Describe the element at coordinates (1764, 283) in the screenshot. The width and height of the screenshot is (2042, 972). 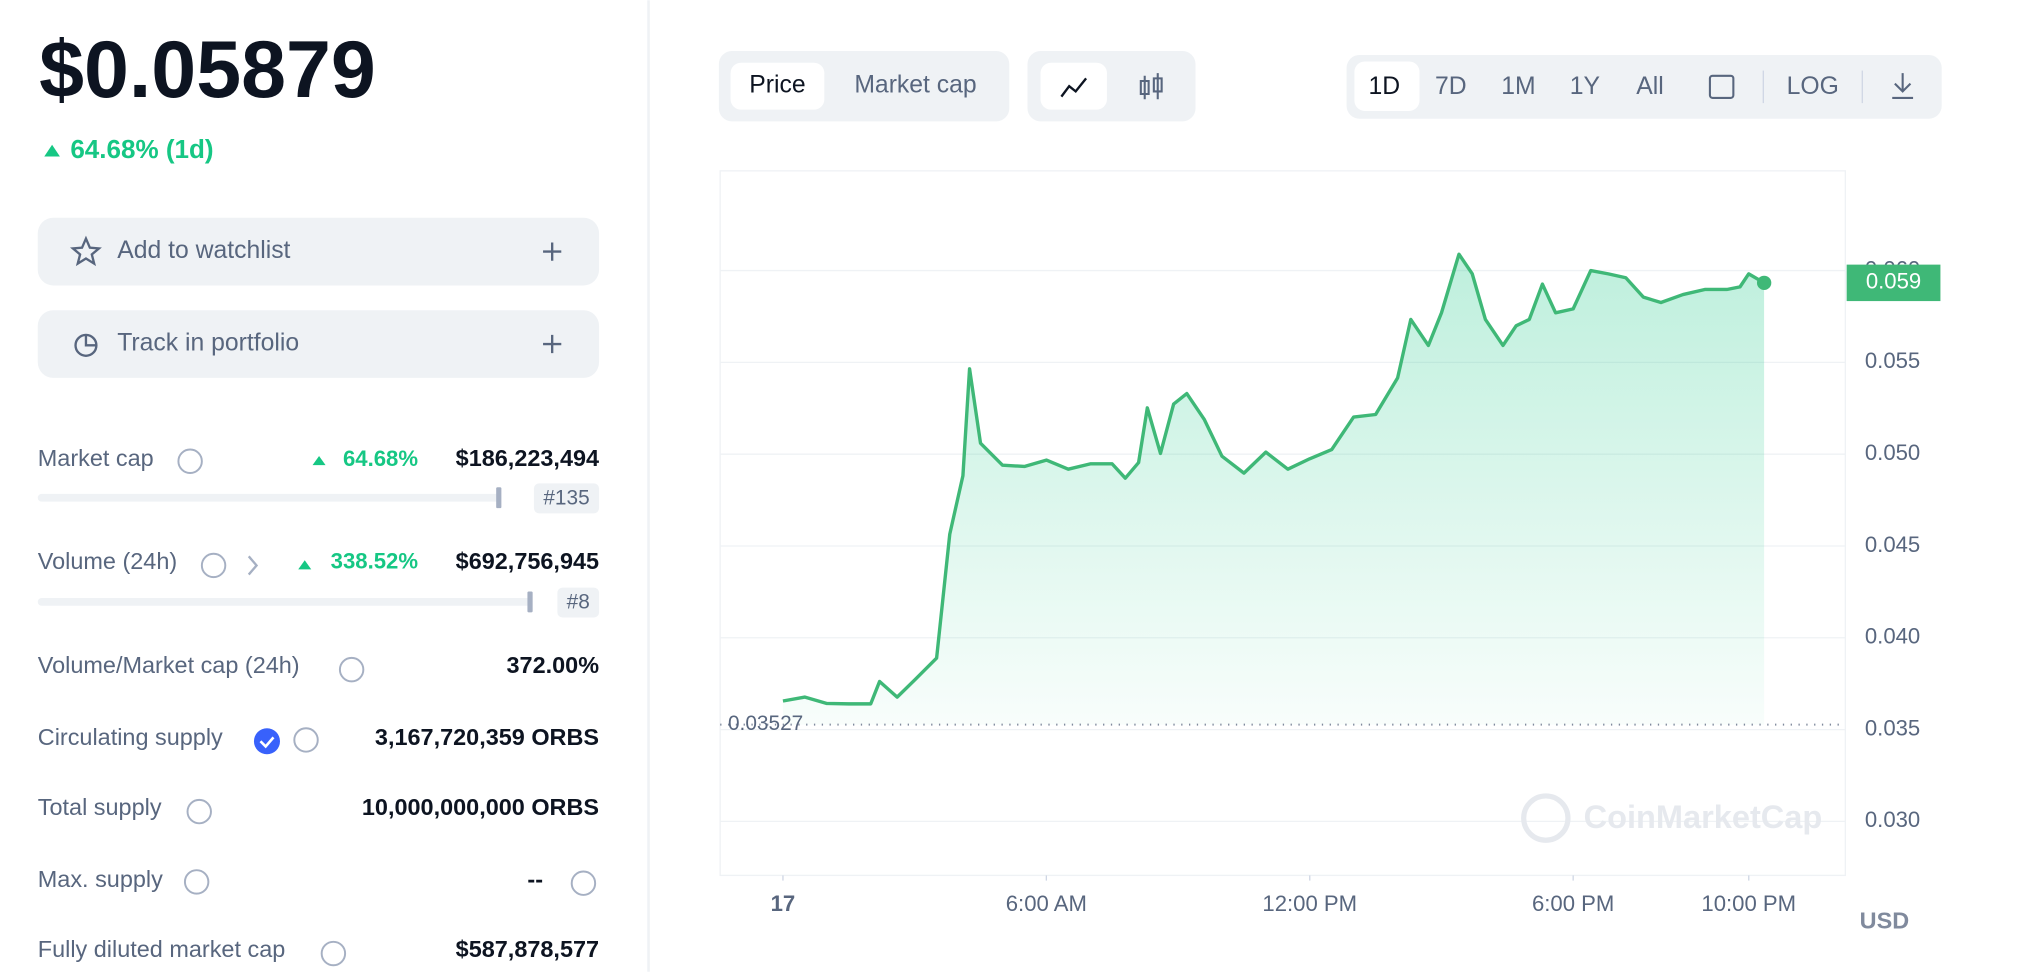
I see `last-point` at that location.